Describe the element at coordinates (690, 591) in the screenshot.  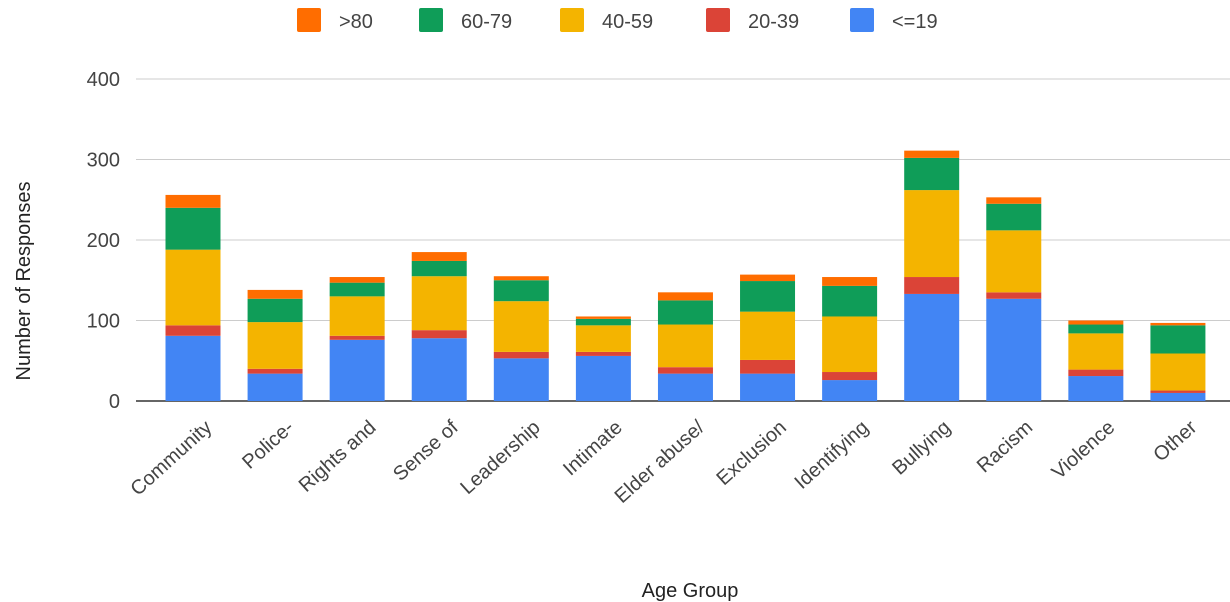
I see `x-axis-label: Age Group` at that location.